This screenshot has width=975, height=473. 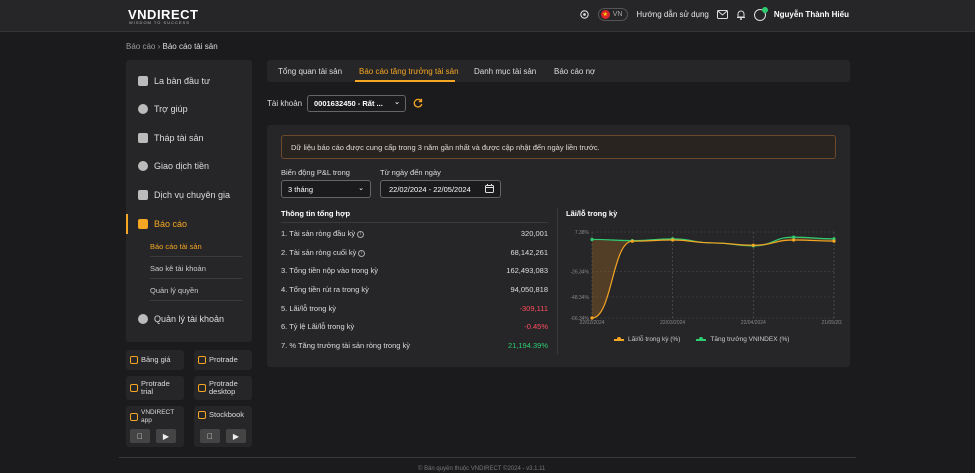 What do you see at coordinates (301, 189) in the screenshot?
I see `pl-period-value: 3 tháng` at bounding box center [301, 189].